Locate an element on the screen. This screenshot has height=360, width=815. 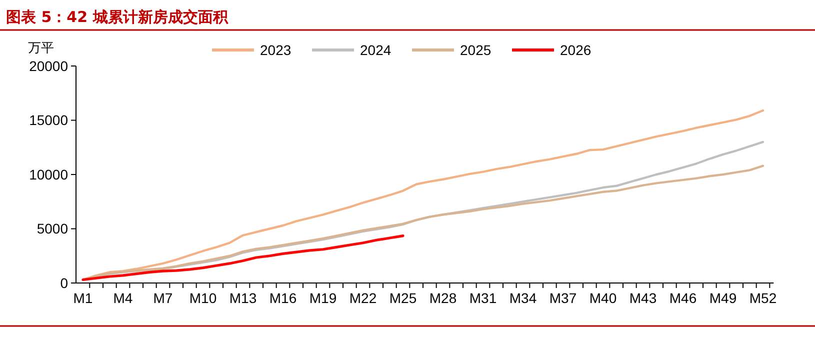
legend-label: 2026 is located at coordinates (576, 50).